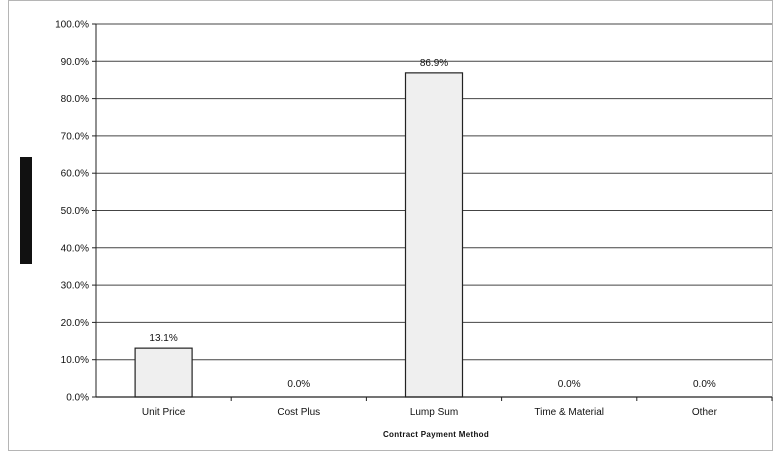  I want to click on data-label: 13.1%, so click(163, 338).